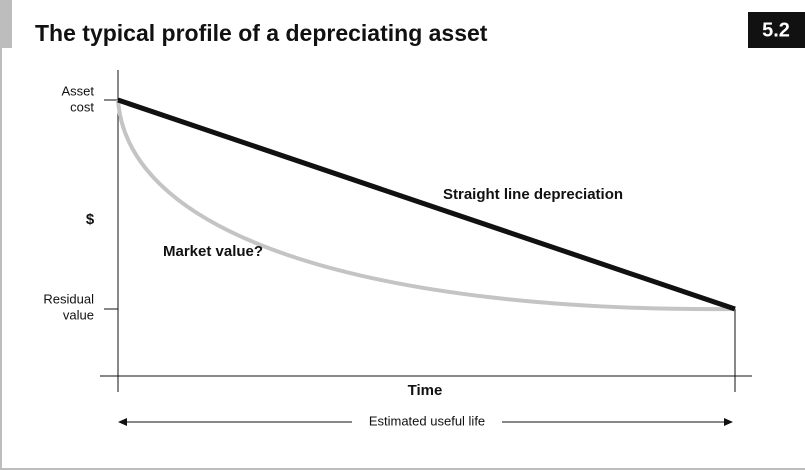 The width and height of the screenshot is (805, 470). I want to click on annotation: Market value?, so click(213, 251).